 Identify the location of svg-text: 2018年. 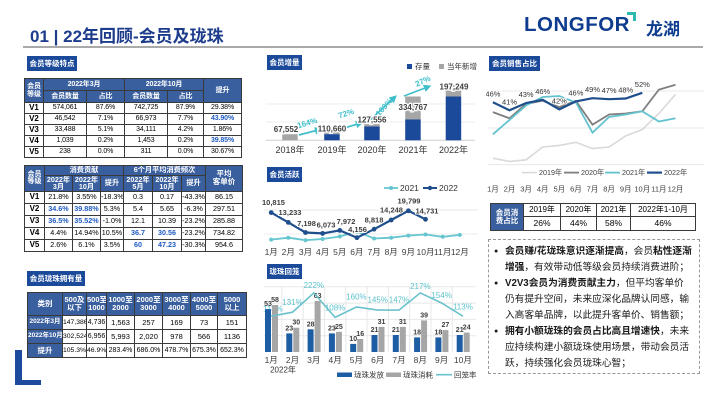
(289, 149).